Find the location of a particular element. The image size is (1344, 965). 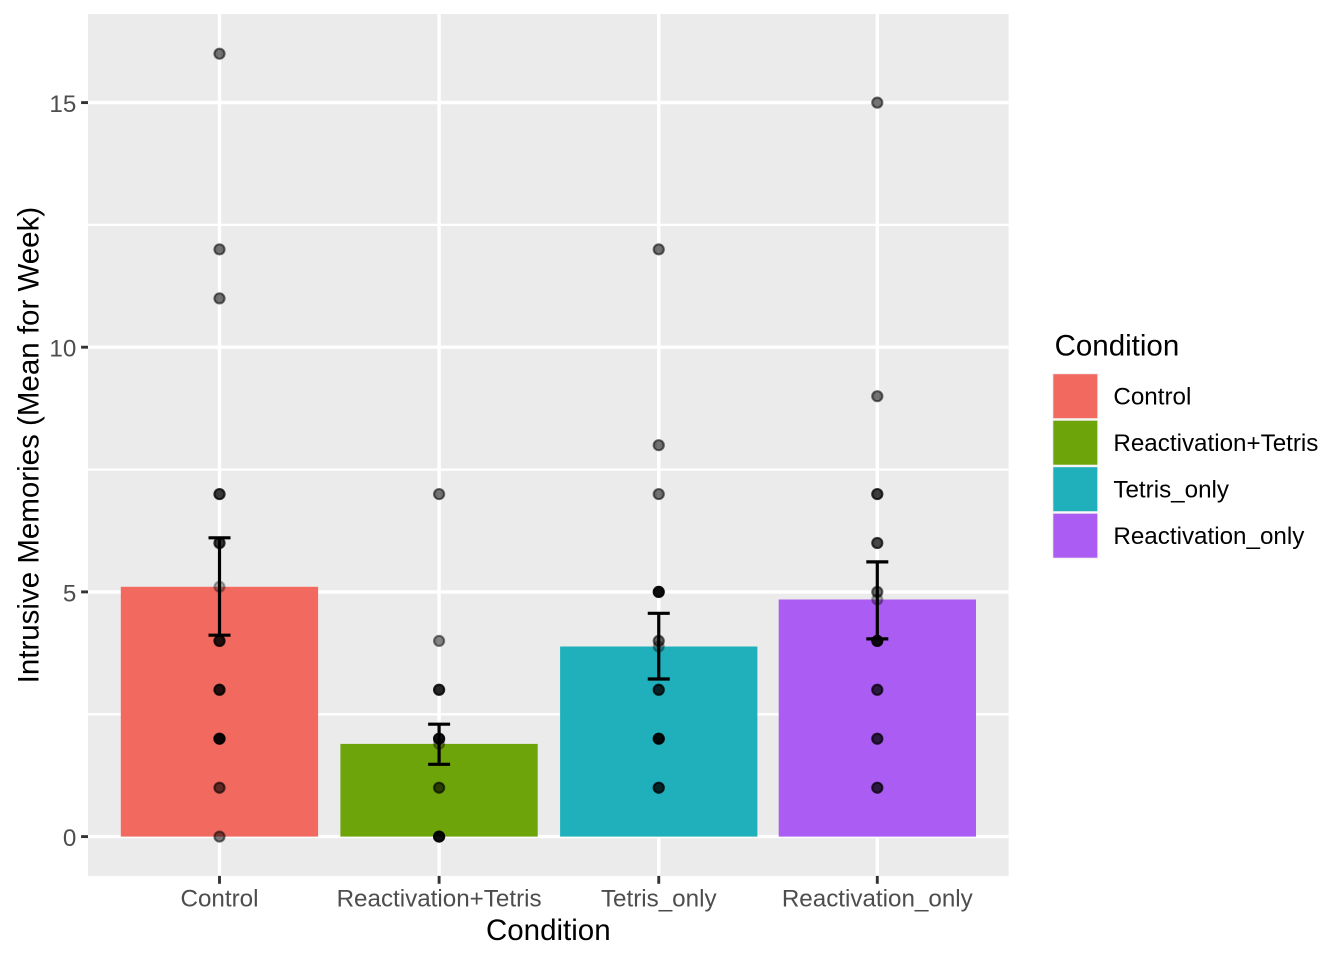

svg-text: 5 is located at coordinates (69, 593).